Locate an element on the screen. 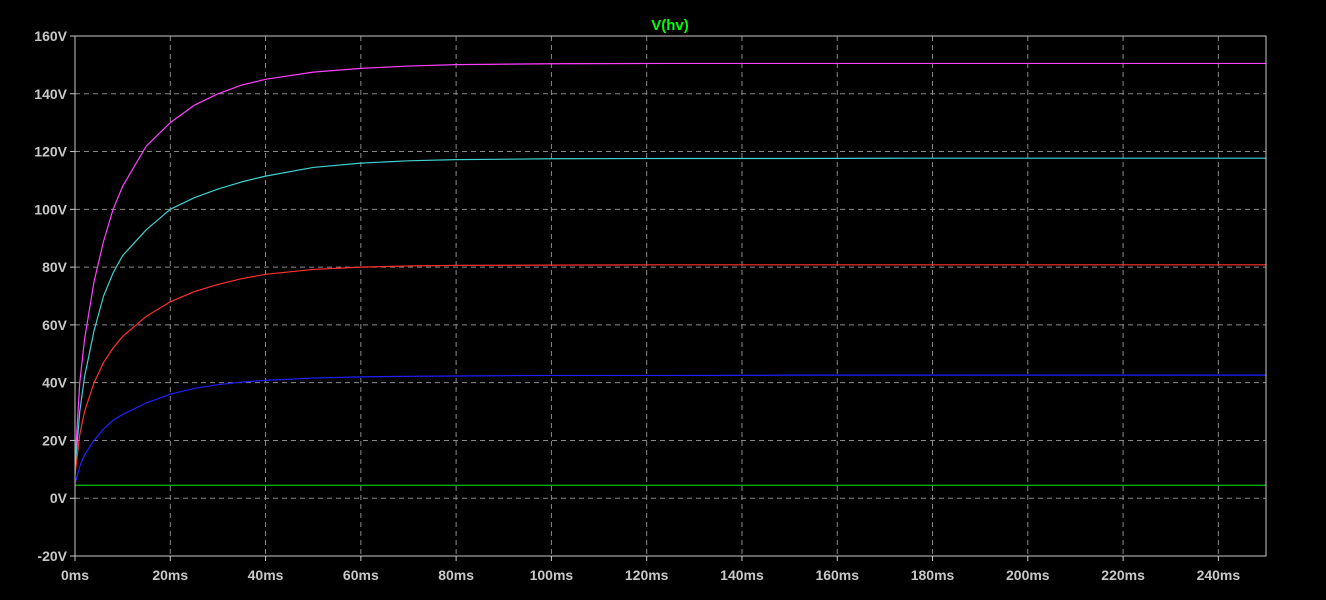 The width and height of the screenshot is (1326, 600). x-tick-label: 120ms is located at coordinates (647, 575).